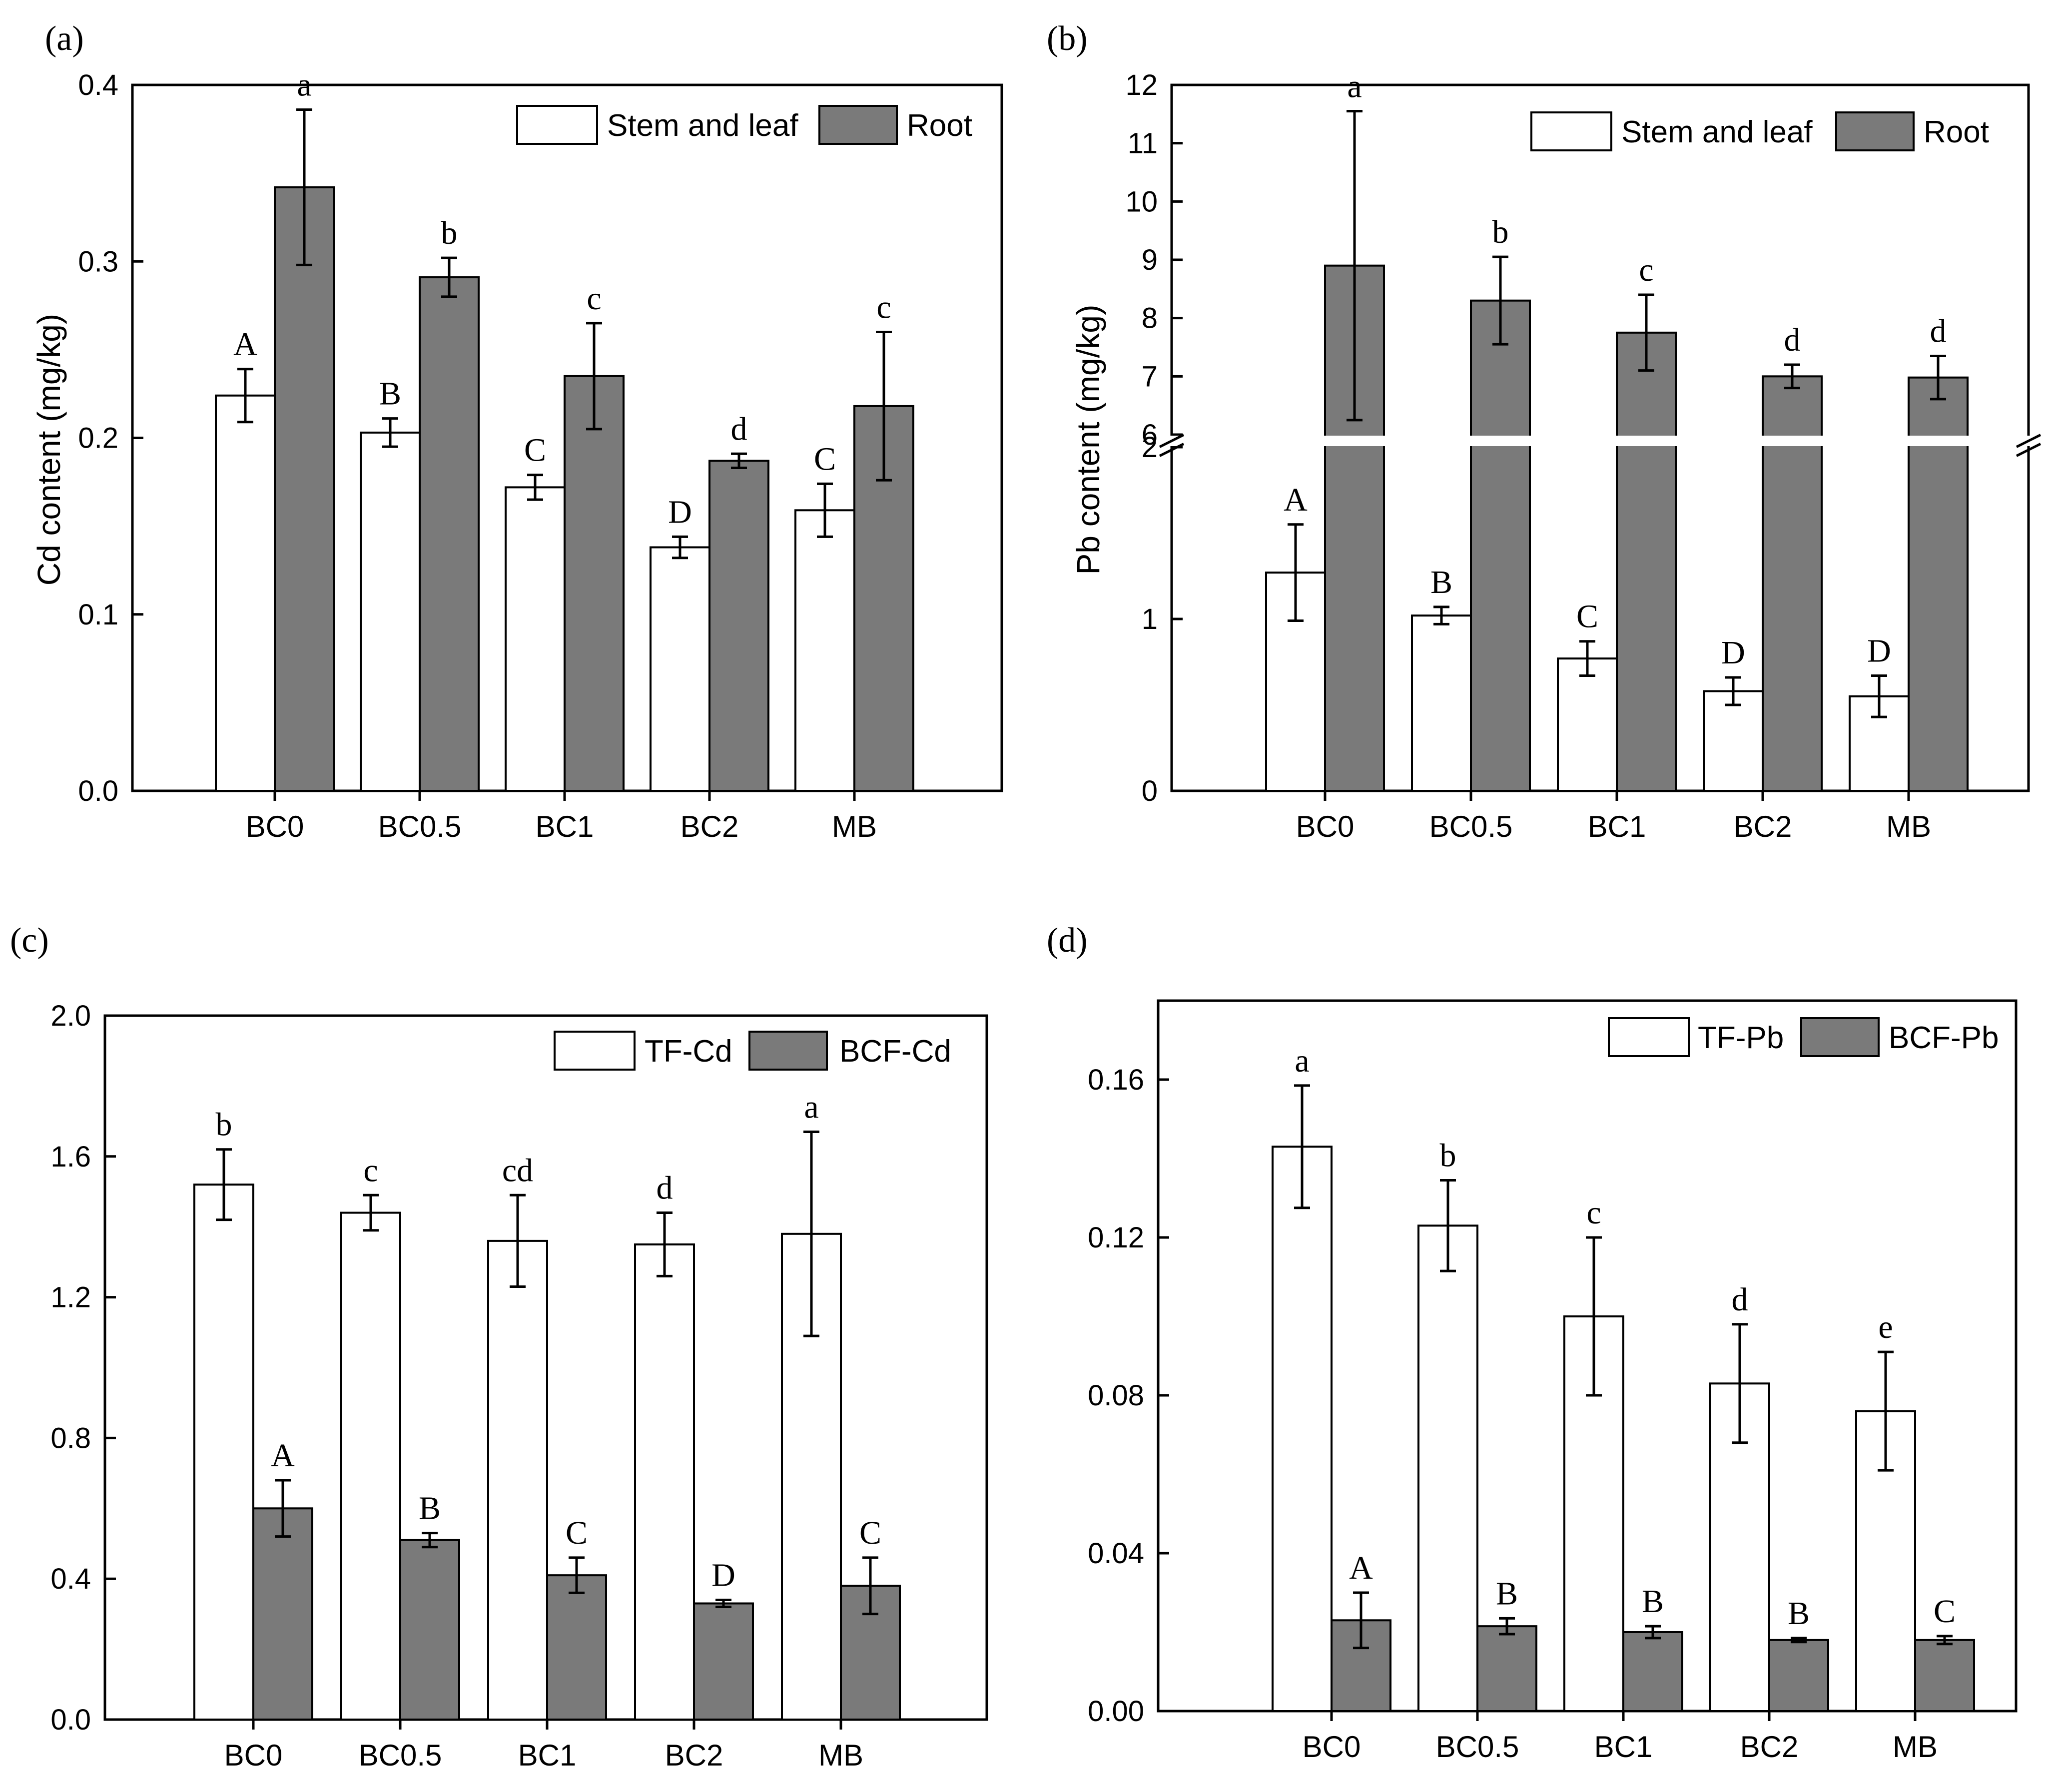  Describe the element at coordinates (1143, 143) in the screenshot. I see `y-tick-label: 11` at that location.